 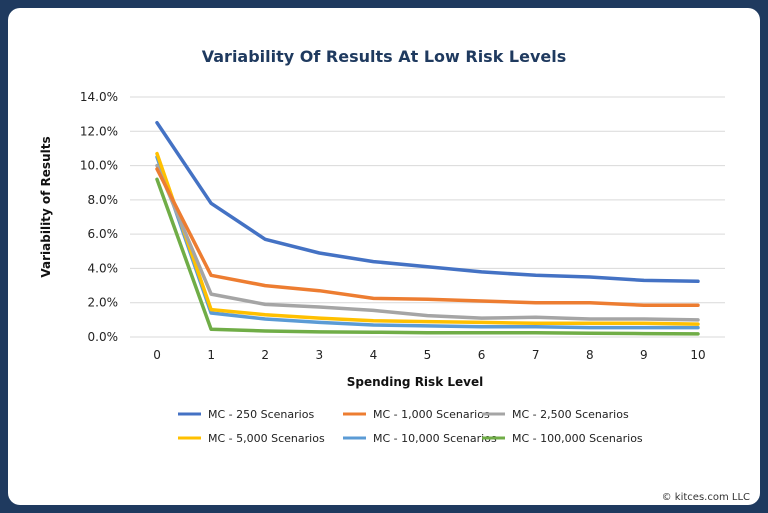 I want to click on legend-label: MC - 5,000 Scenarios, so click(x=266, y=438).